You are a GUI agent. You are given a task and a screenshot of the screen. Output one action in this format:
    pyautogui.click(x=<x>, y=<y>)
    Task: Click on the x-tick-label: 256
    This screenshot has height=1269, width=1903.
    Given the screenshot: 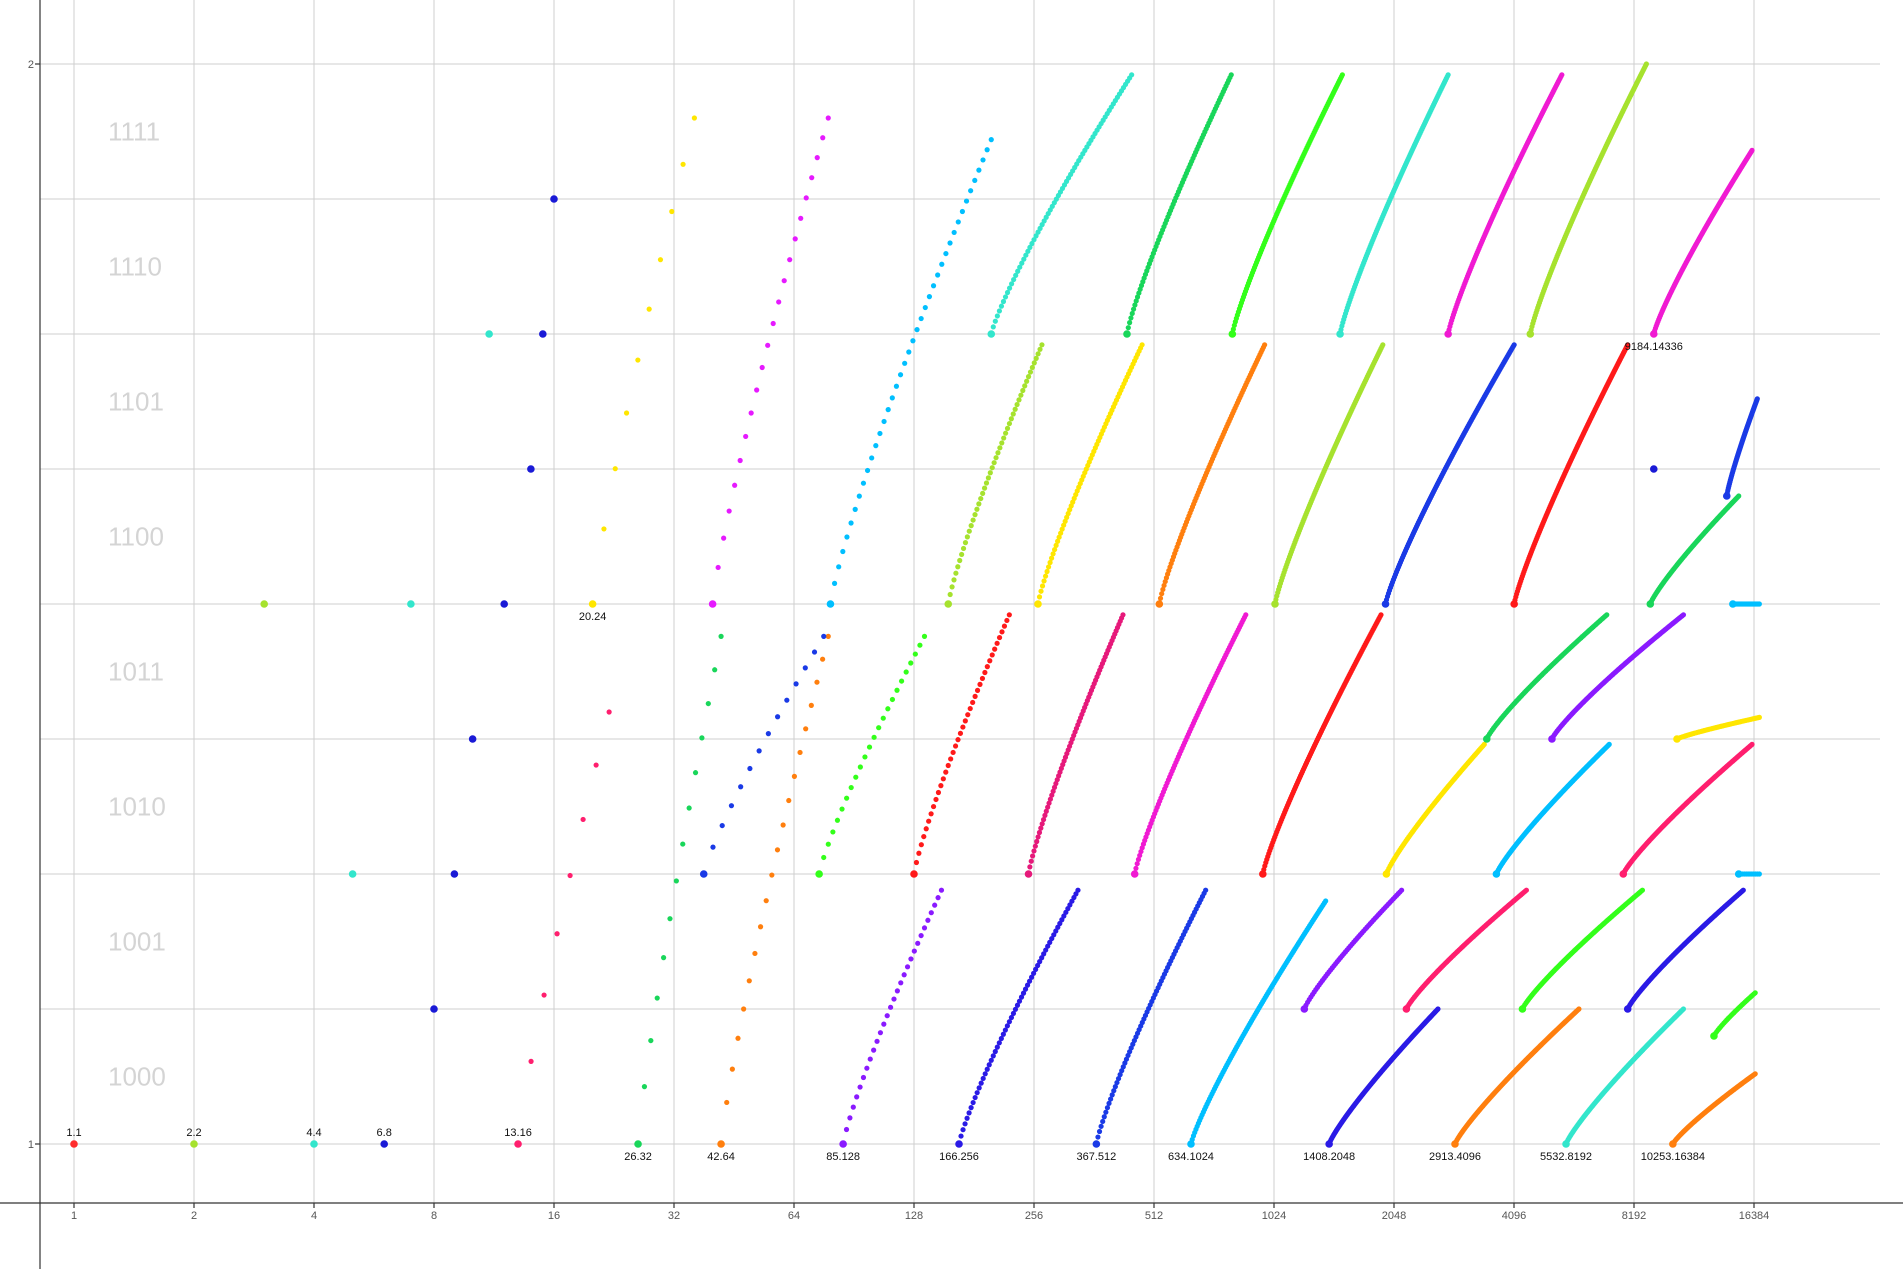 What is the action you would take?
    pyautogui.click(x=1034, y=1216)
    